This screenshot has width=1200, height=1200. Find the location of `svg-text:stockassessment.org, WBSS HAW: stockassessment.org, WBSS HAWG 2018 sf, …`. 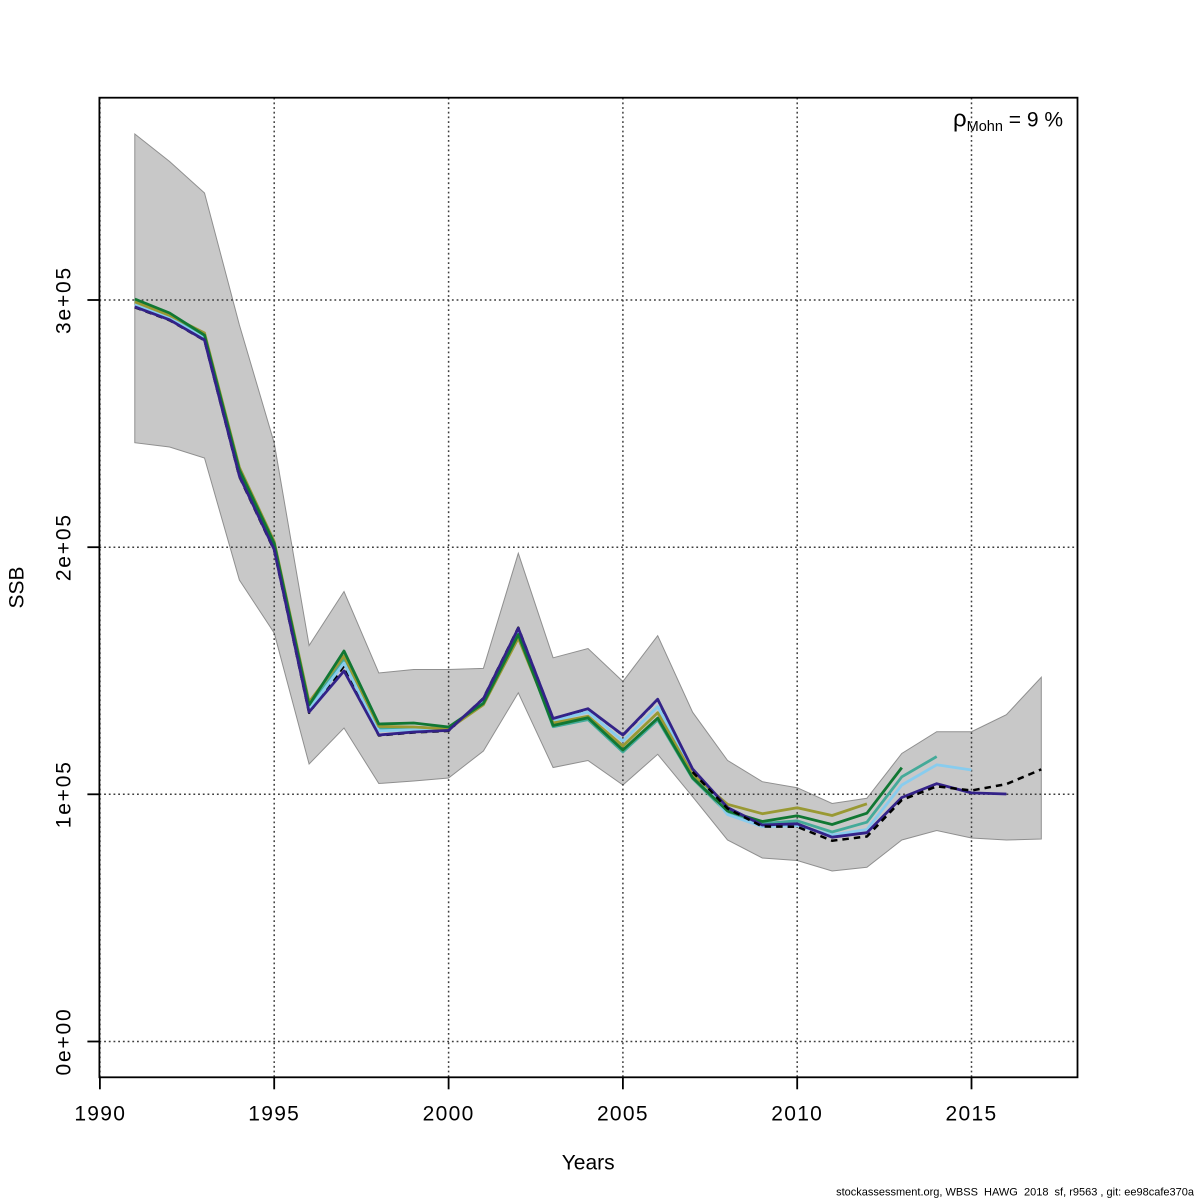

svg-text:stockassessment.org, WBSS HAW: stockassessment.org, WBSS HAWG 2018 sf, … is located at coordinates (1015, 1193).